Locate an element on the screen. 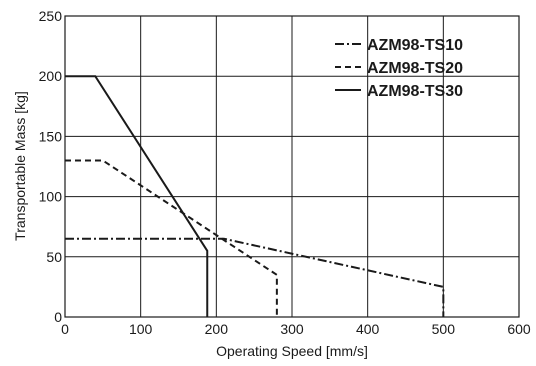  x-tick-label: 0 is located at coordinates (65, 329).